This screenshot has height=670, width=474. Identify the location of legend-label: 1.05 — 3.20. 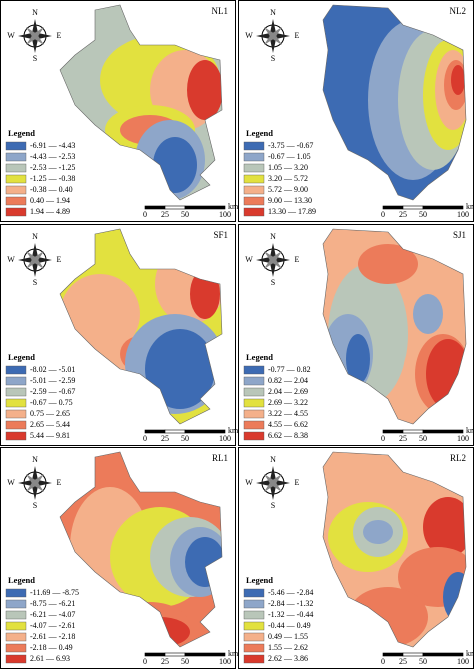
(288, 167).